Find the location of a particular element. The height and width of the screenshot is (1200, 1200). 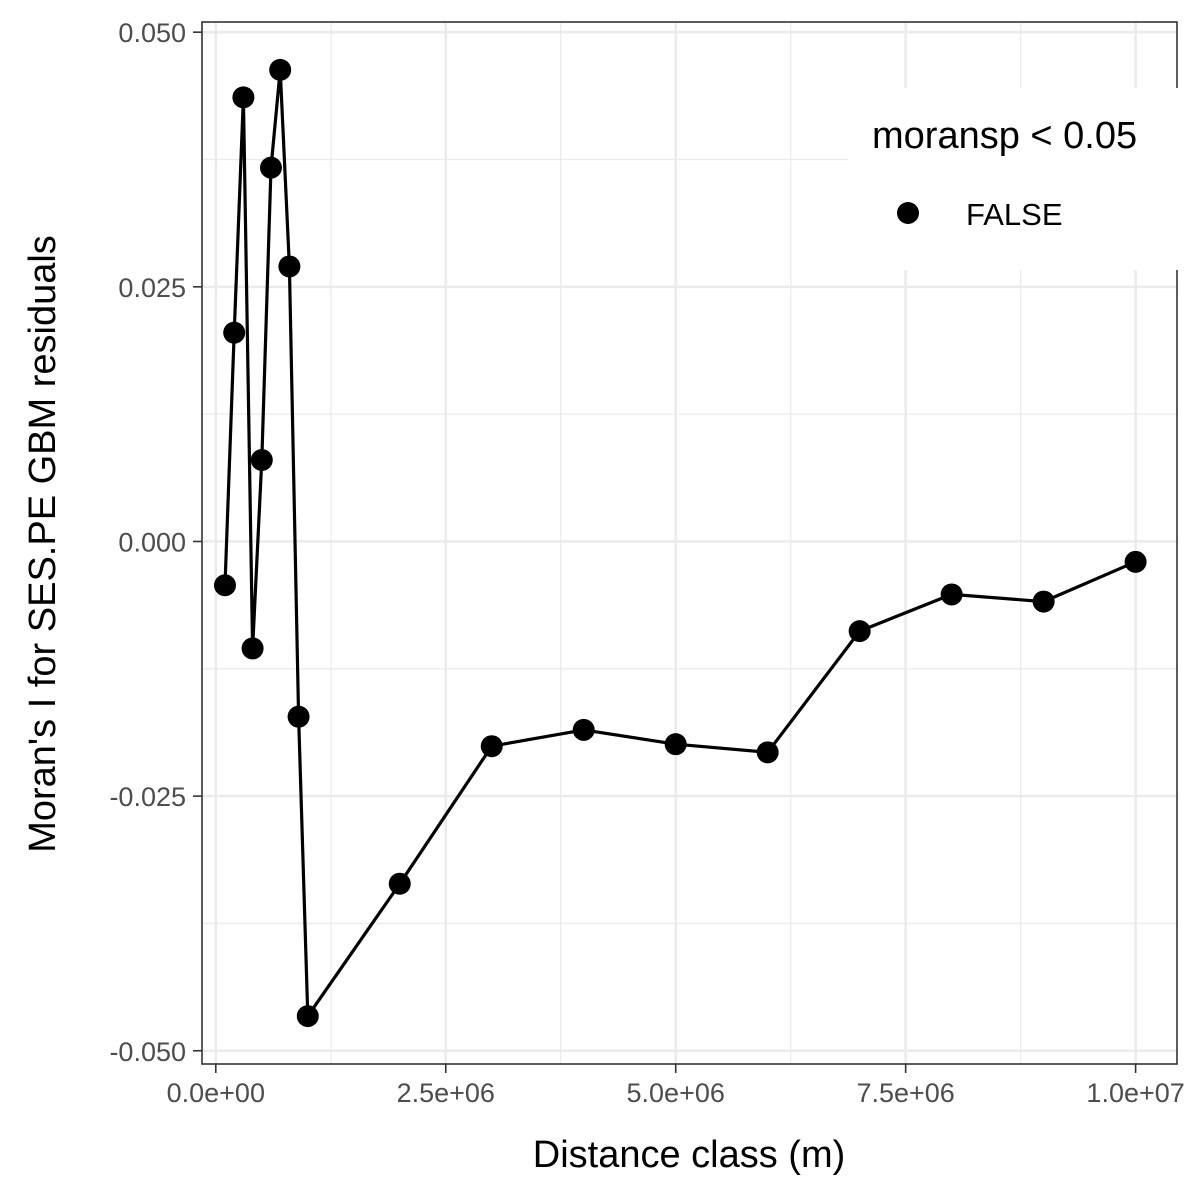

x-axis: 0.0e+00 2.5e+06 5.0e+06 7.5e+06 1.0e+07 is located at coordinates (676, 1086).